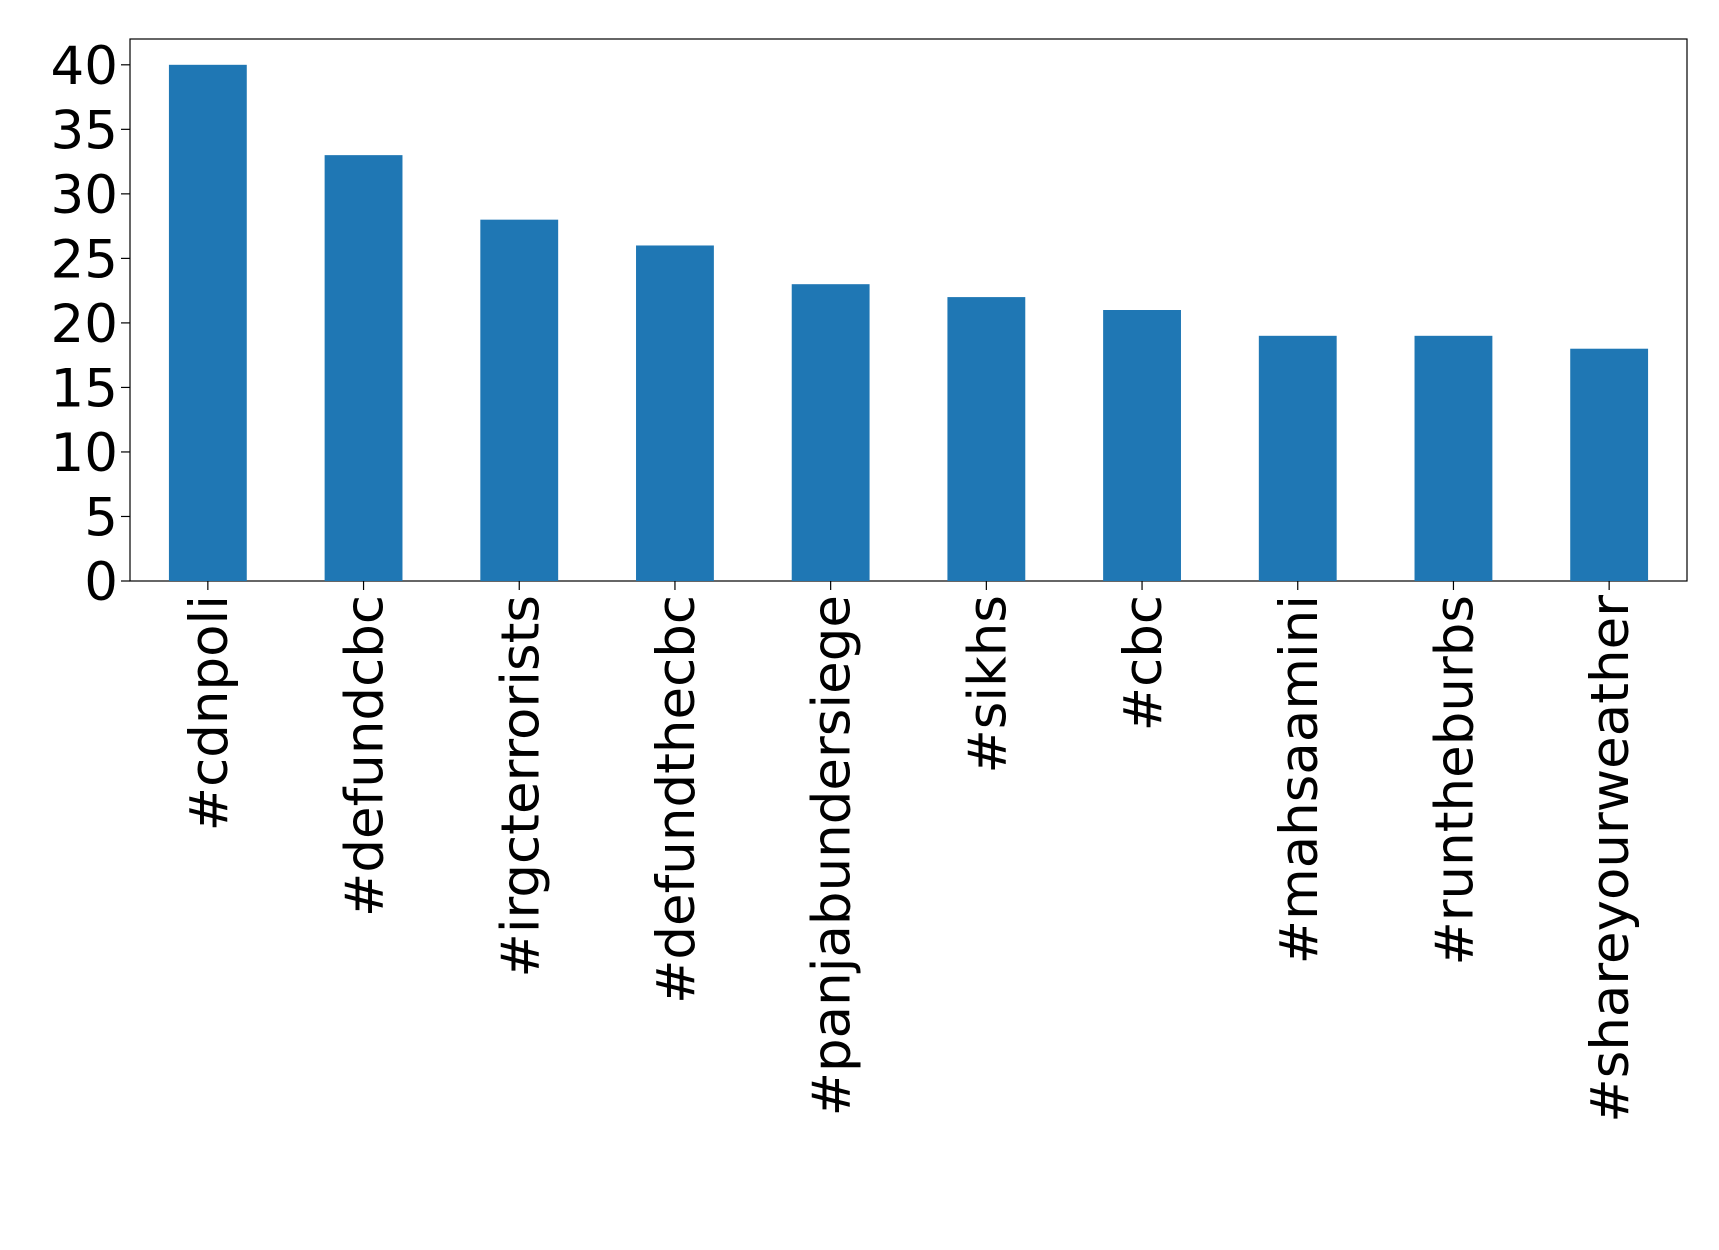 This screenshot has height=1250, width=1719. Describe the element at coordinates (832, 855) in the screenshot. I see `x-tick-label: #panjabundersiege` at that location.